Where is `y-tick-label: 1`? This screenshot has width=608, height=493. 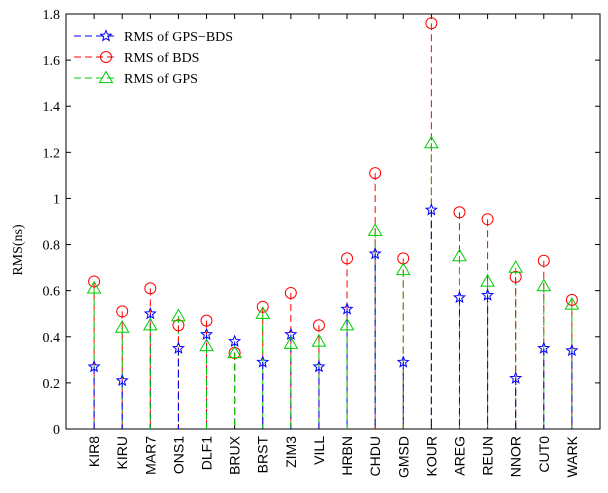 y-tick-label: 1 is located at coordinates (56, 199).